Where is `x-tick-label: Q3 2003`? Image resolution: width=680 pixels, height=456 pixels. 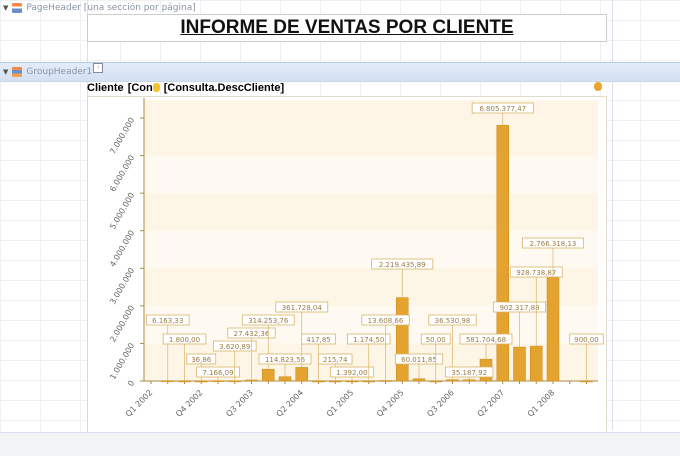 x-tick-label: Q3 2003 is located at coordinates (239, 403).